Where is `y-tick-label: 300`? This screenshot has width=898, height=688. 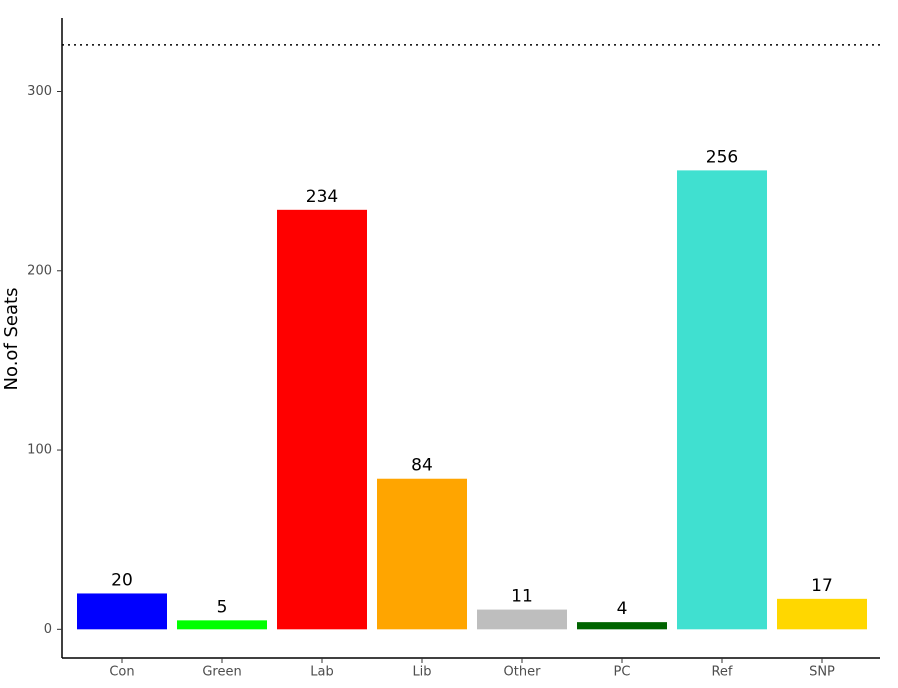
y-tick-label: 300 is located at coordinates (39, 91).